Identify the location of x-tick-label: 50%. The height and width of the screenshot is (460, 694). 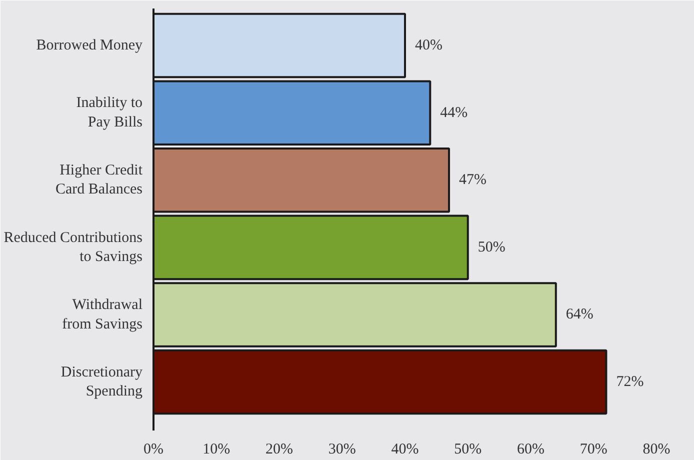
(468, 450).